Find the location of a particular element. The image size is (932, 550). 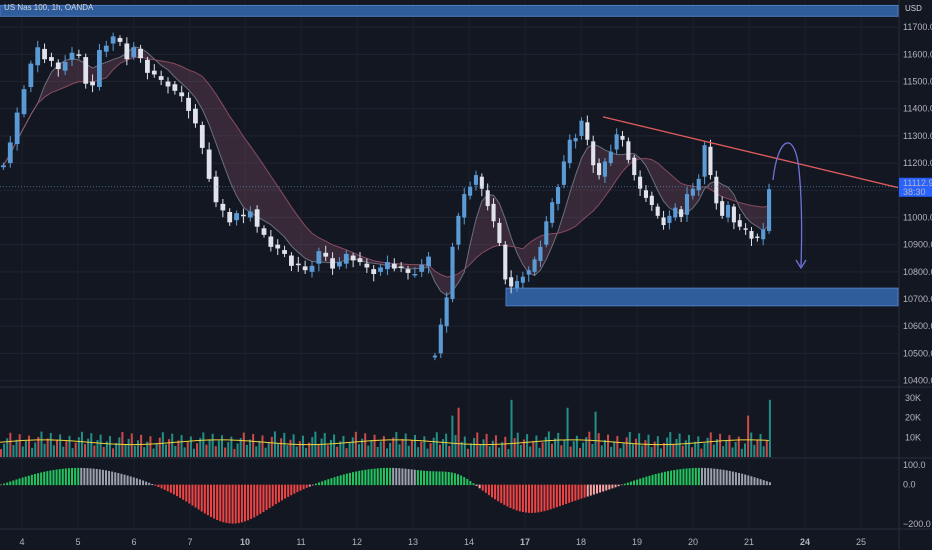

volume-pane is located at coordinates (385, 428).